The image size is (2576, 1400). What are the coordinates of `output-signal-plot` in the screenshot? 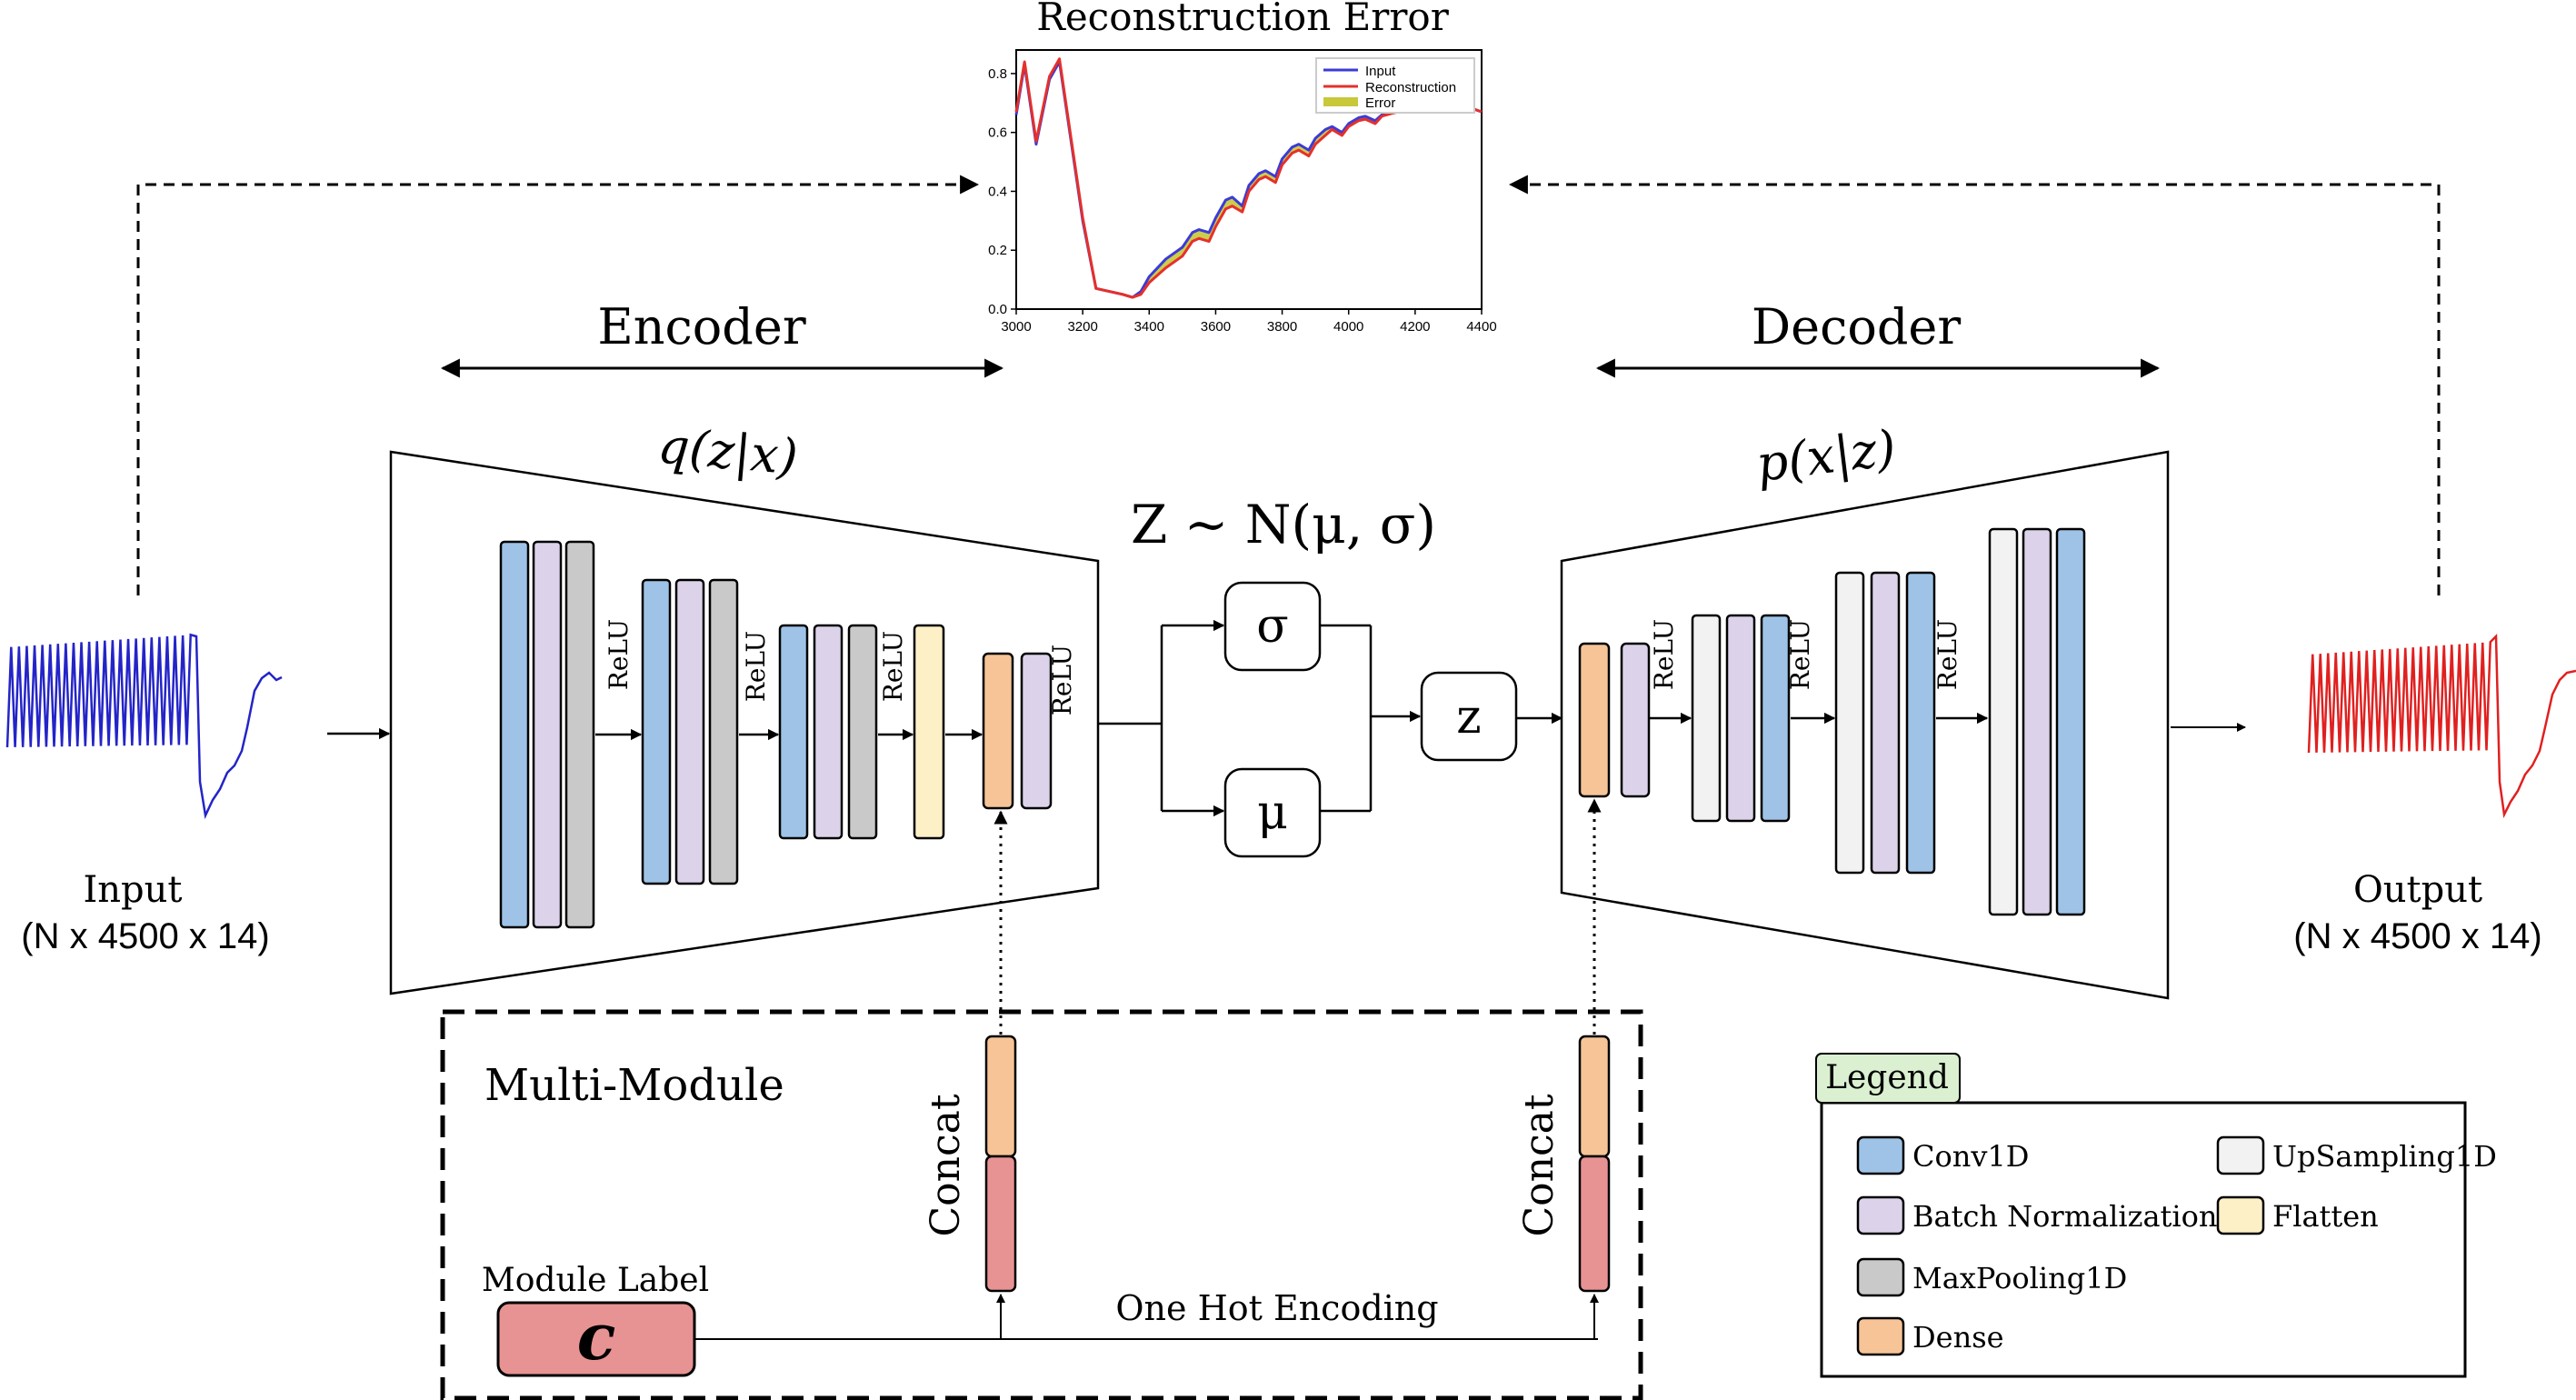 It's located at (2441, 727).